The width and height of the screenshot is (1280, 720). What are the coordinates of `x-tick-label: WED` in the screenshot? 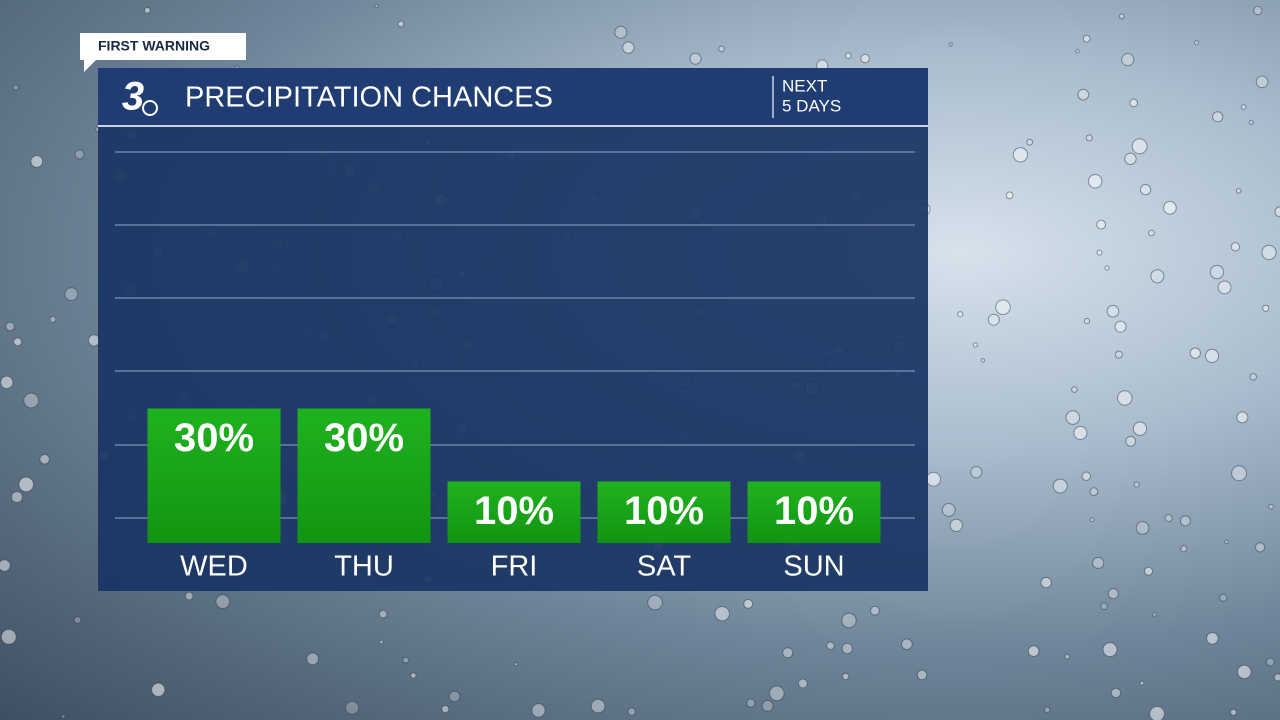 It's located at (214, 567).